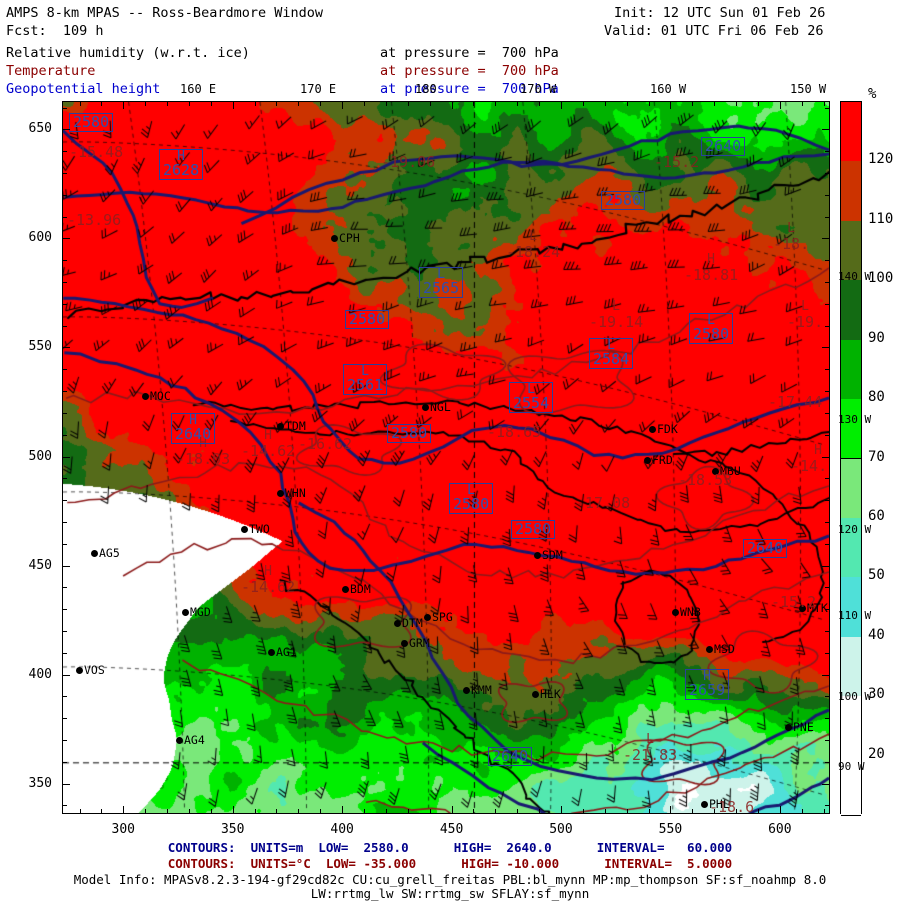  What do you see at coordinates (295, 426) in the screenshot?
I see `station-label: TDM` at bounding box center [295, 426].